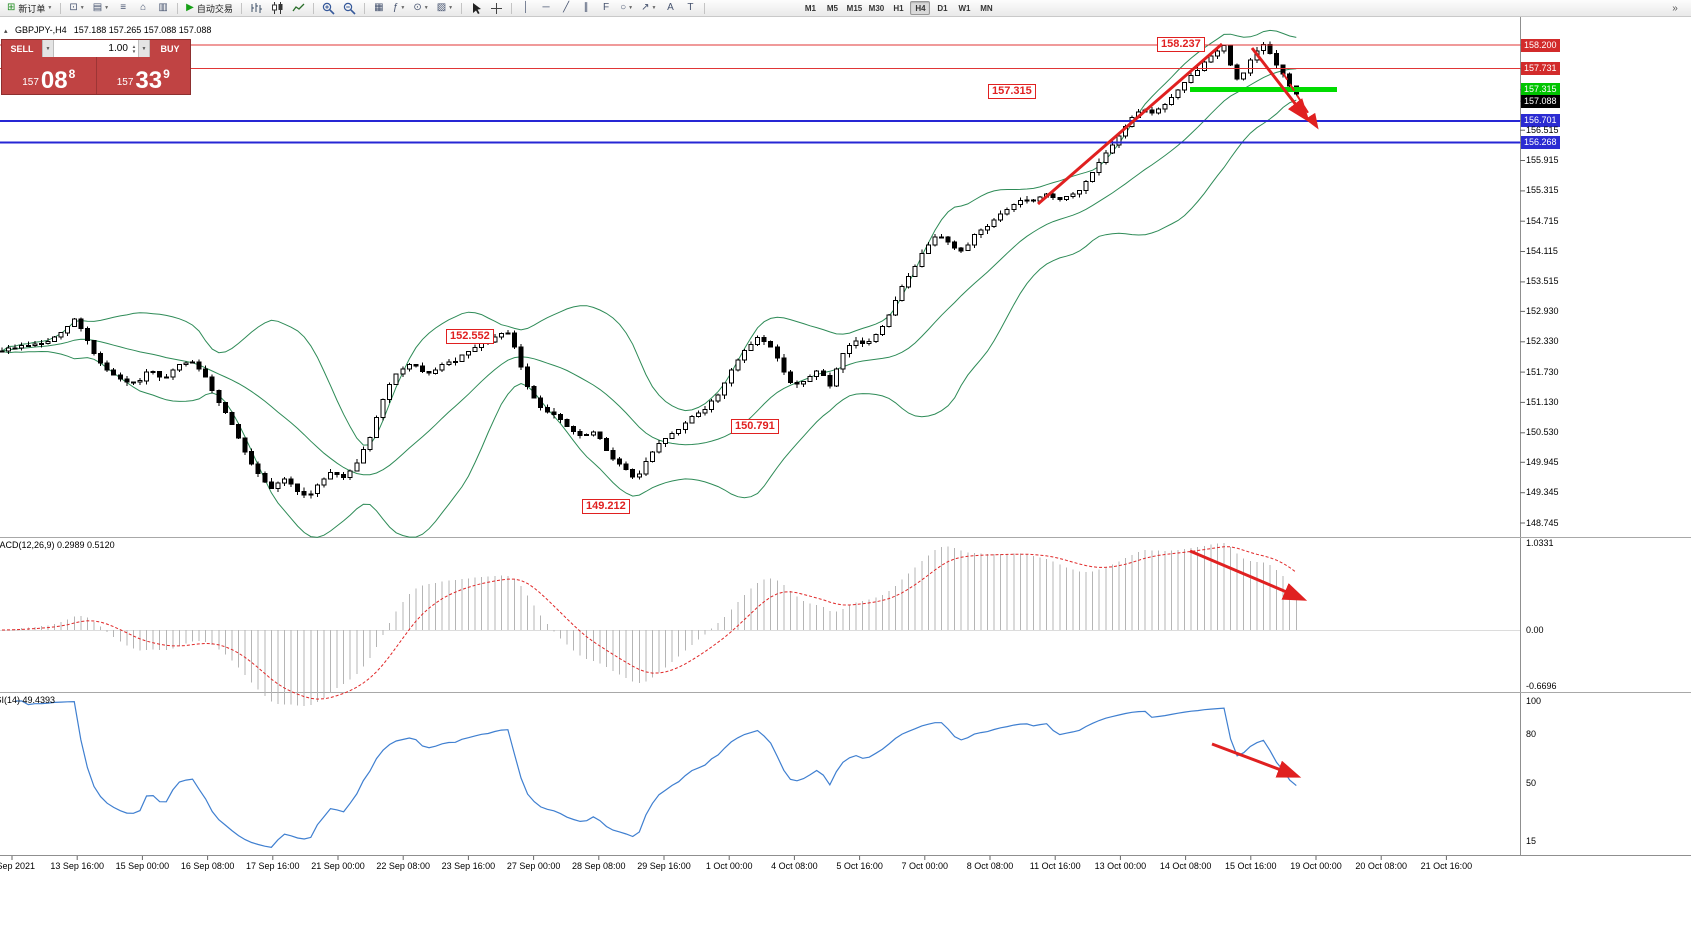 Image resolution: width=1691 pixels, height=942 pixels. Describe the element at coordinates (1542, 190) in the screenshot. I see `price-axis-label: 155.315` at that location.